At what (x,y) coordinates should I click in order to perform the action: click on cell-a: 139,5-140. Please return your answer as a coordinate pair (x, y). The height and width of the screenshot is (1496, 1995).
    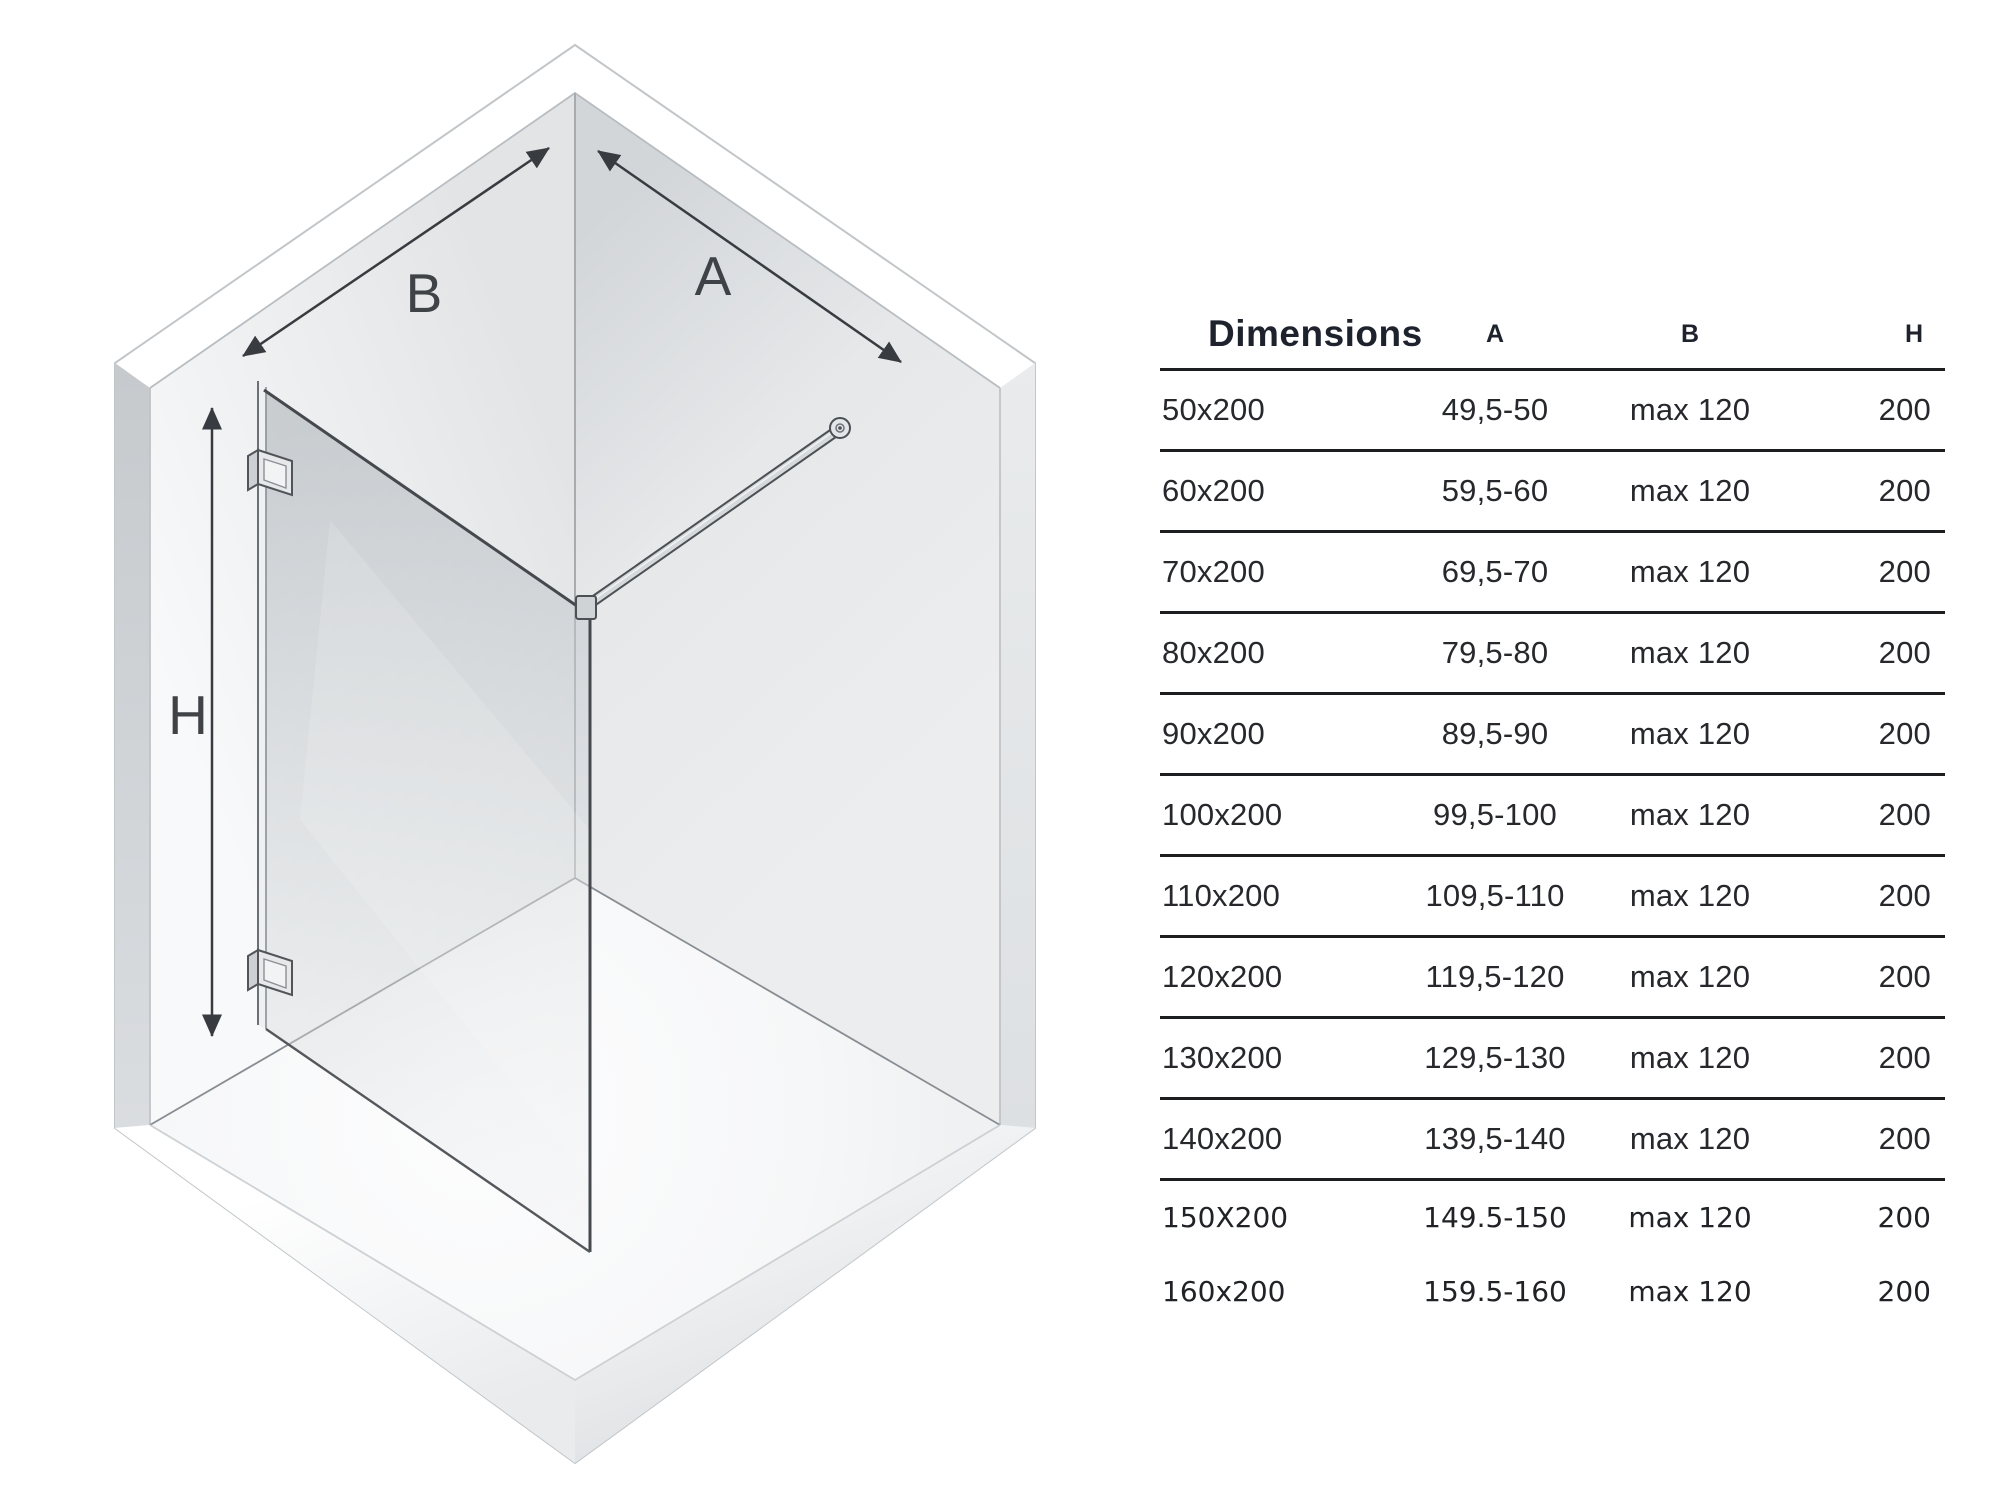
    Looking at the image, I should click on (1495, 1138).